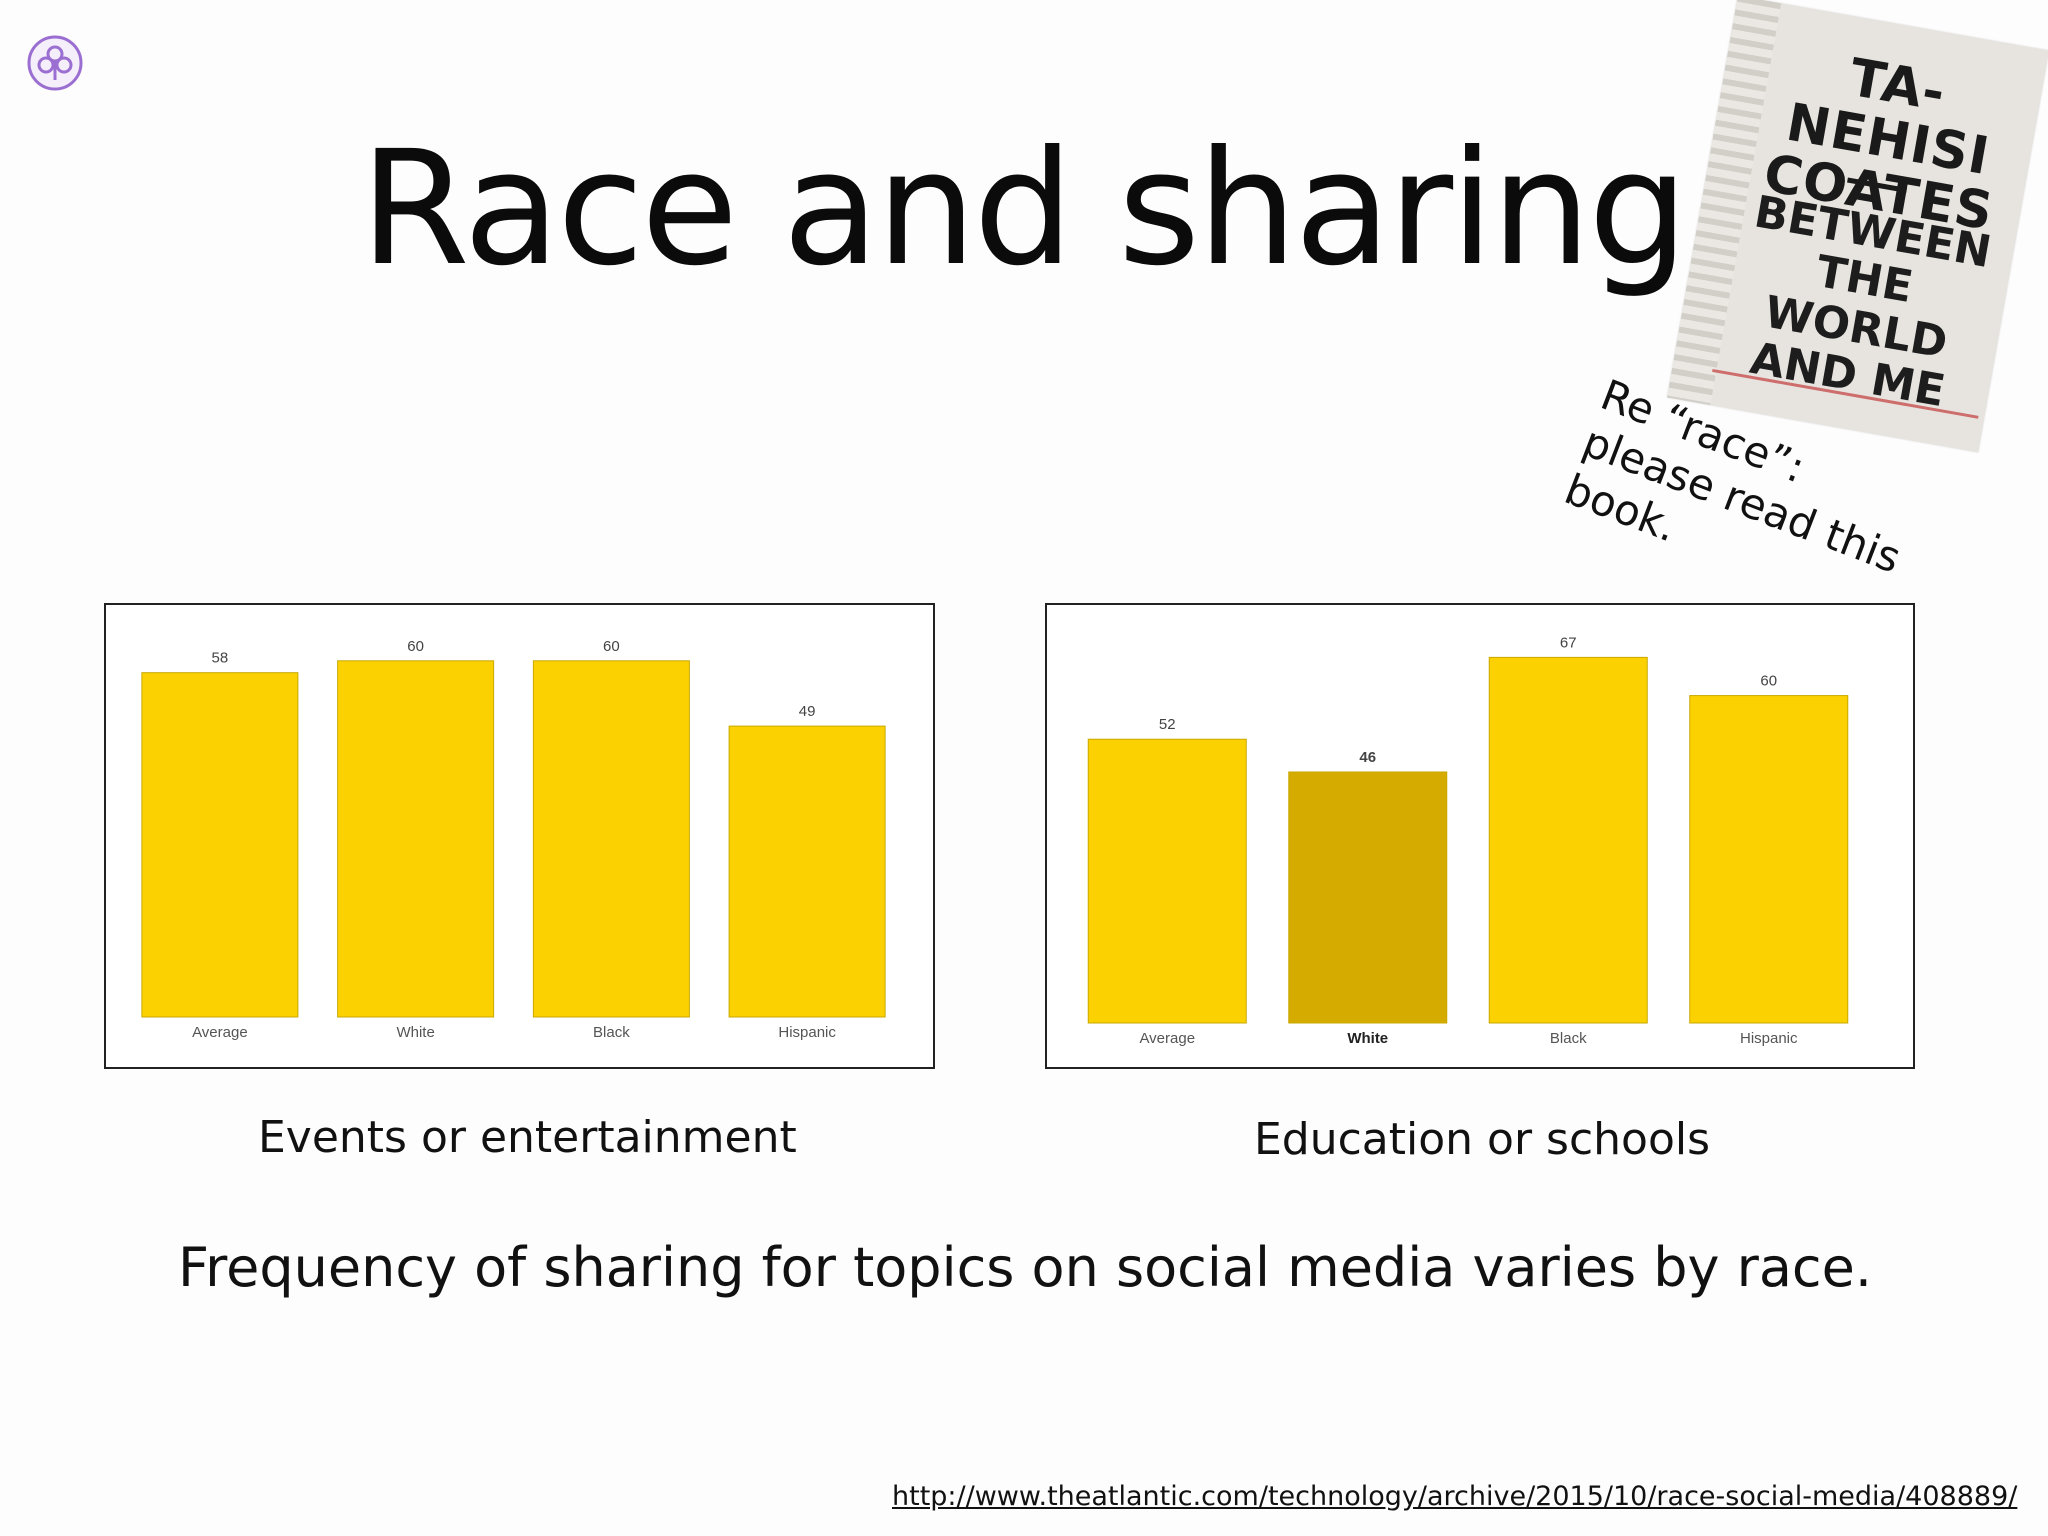  I want to click on value-label-average: 52, so click(1167, 724).